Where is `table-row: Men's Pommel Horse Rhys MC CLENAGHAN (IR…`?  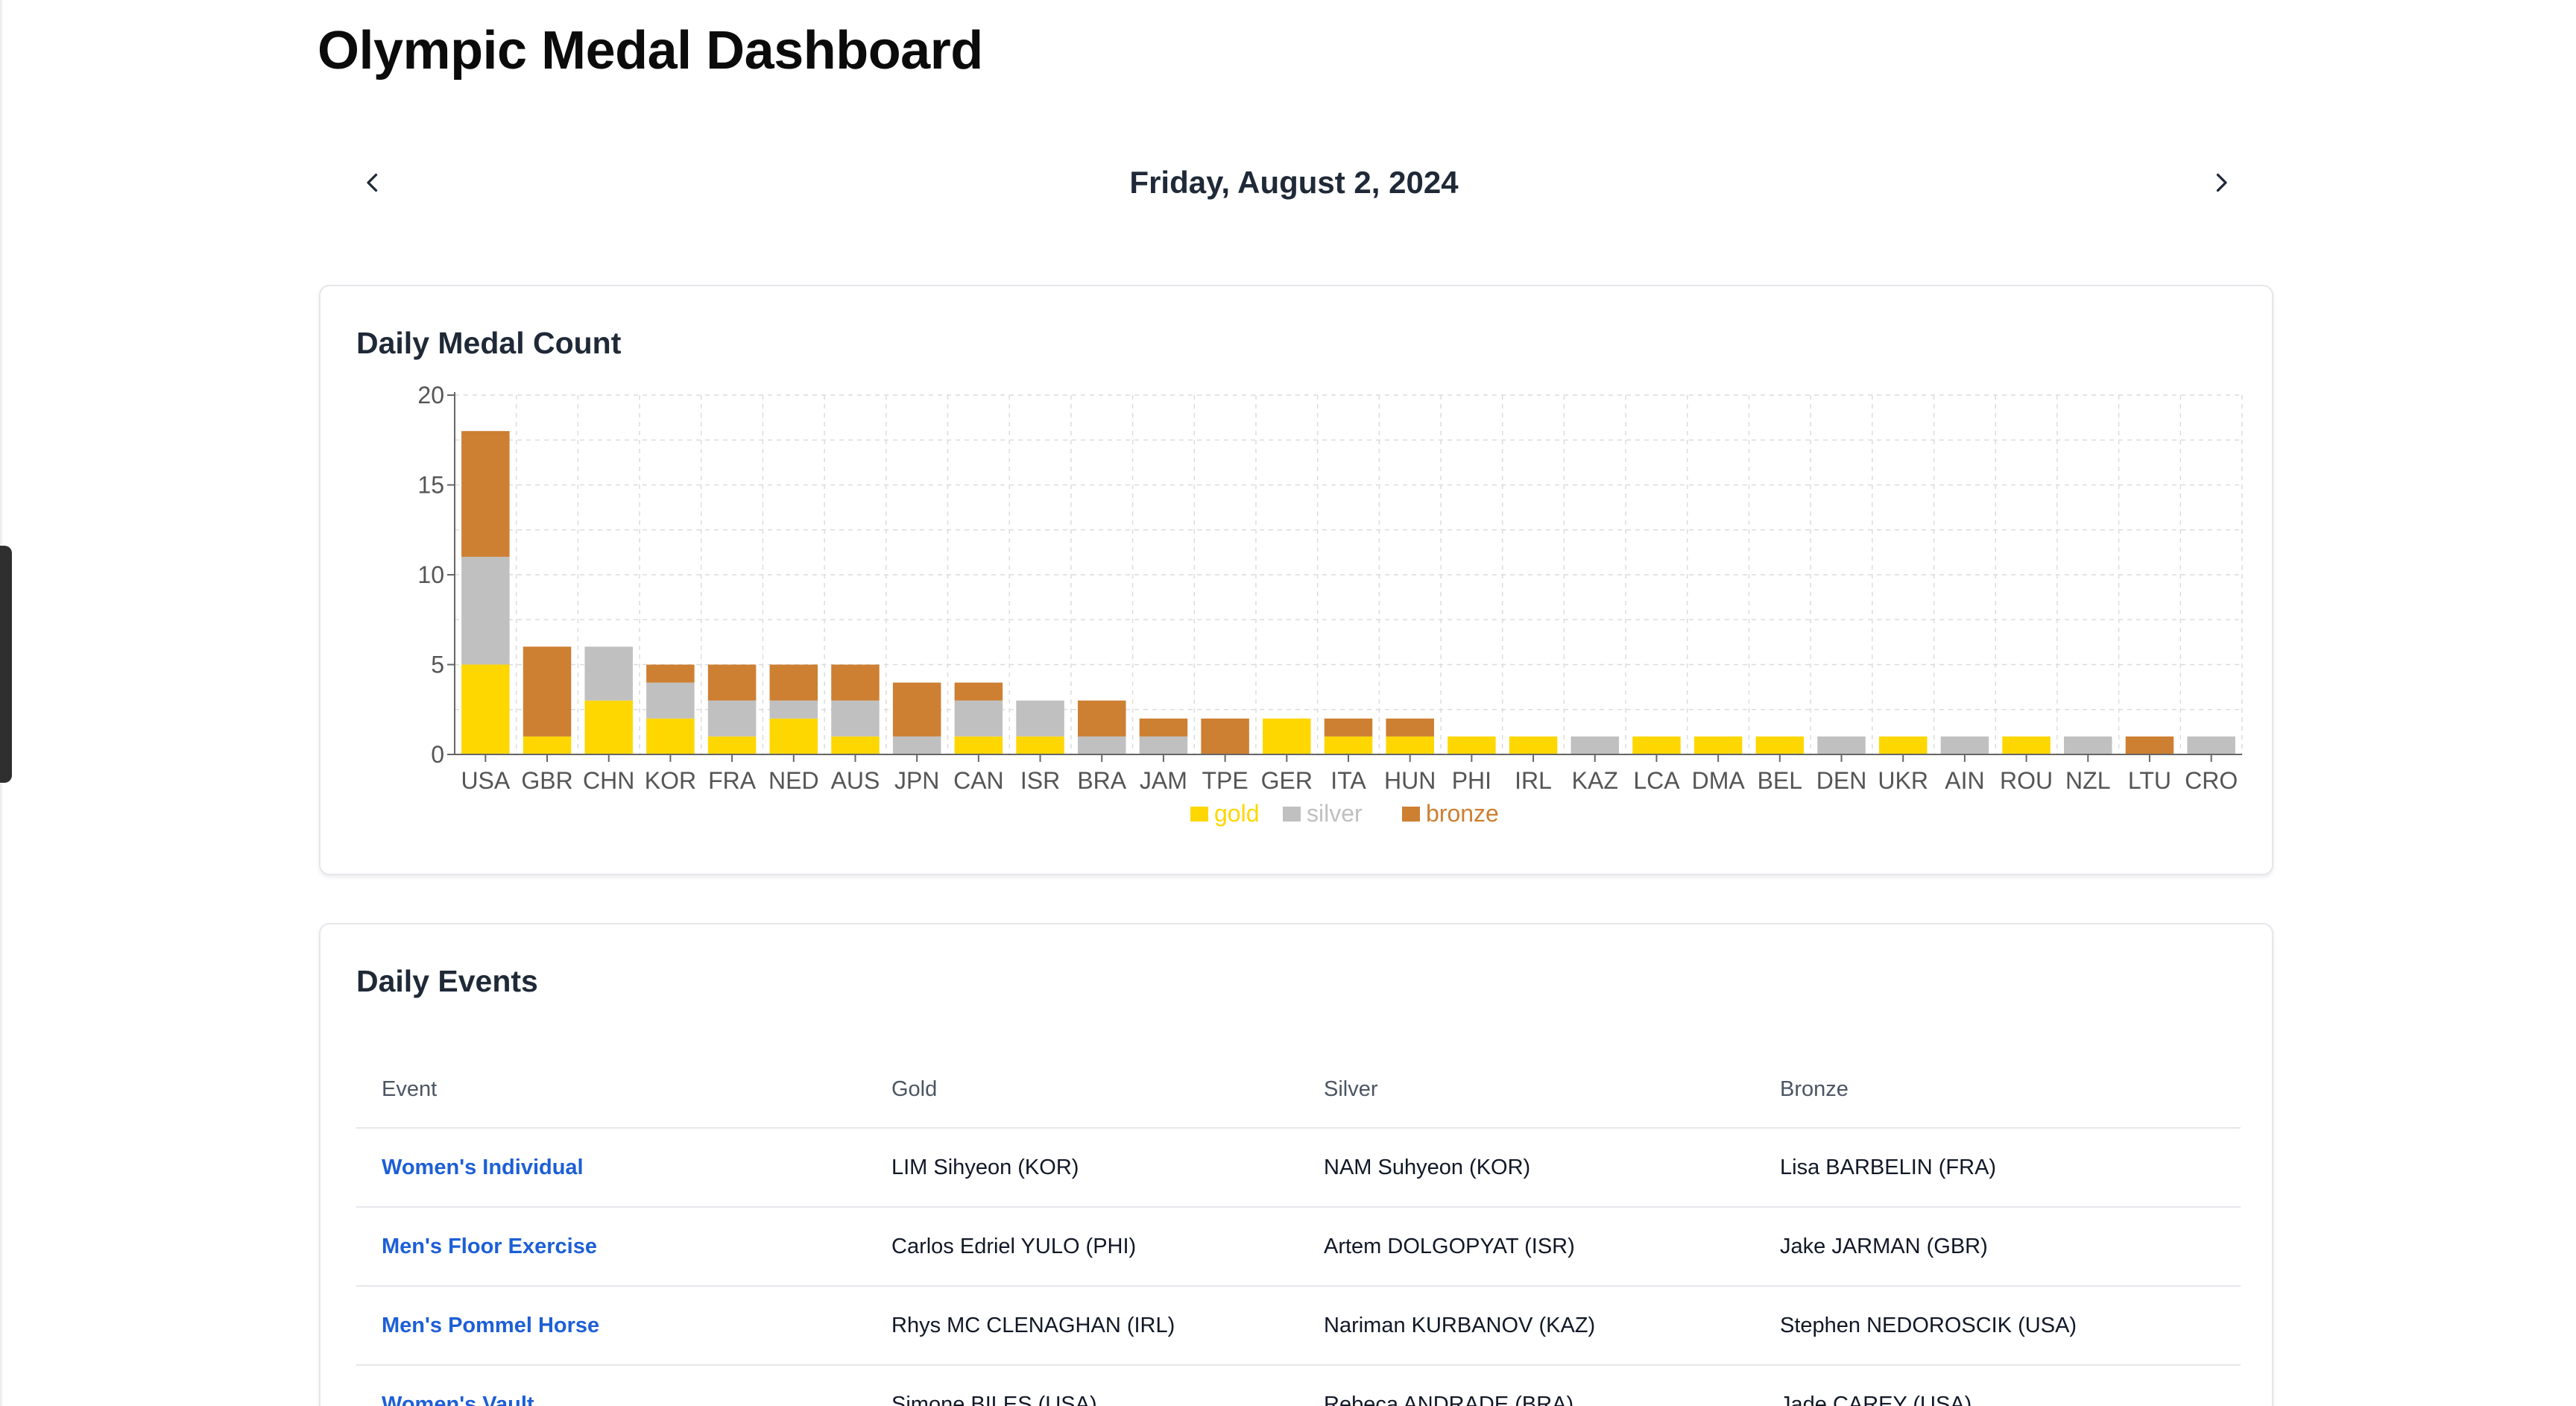
table-row: Men's Pommel Horse Rhys MC CLENAGHAN (IR… is located at coordinates (1298, 1326).